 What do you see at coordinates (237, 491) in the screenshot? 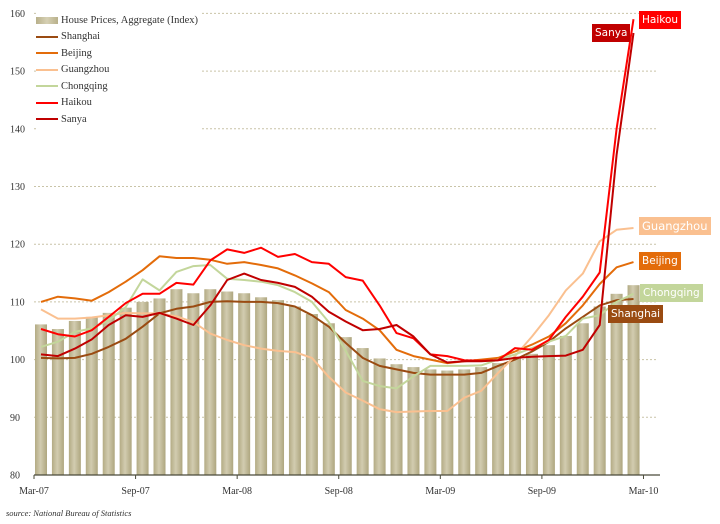
I see `x-tick-label: Mar-08` at bounding box center [237, 491].